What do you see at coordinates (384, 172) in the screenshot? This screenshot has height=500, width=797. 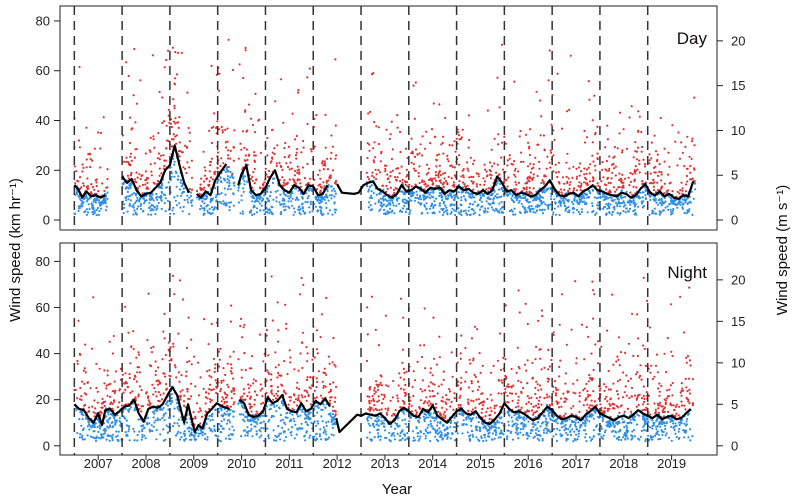 I see `day-mean-line` at bounding box center [384, 172].